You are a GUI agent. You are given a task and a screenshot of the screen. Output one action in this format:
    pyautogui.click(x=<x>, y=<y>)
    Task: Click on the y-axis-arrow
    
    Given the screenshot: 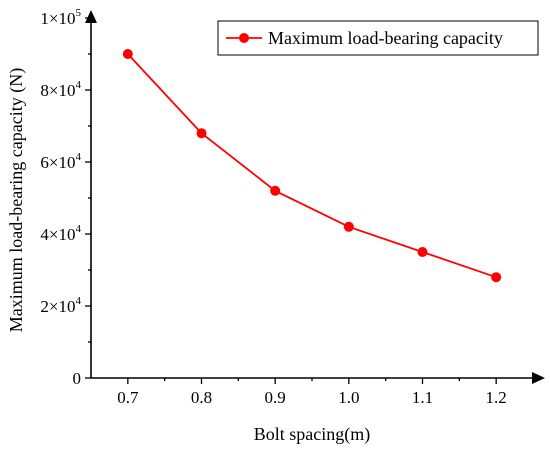 What is the action you would take?
    pyautogui.click(x=91, y=16)
    